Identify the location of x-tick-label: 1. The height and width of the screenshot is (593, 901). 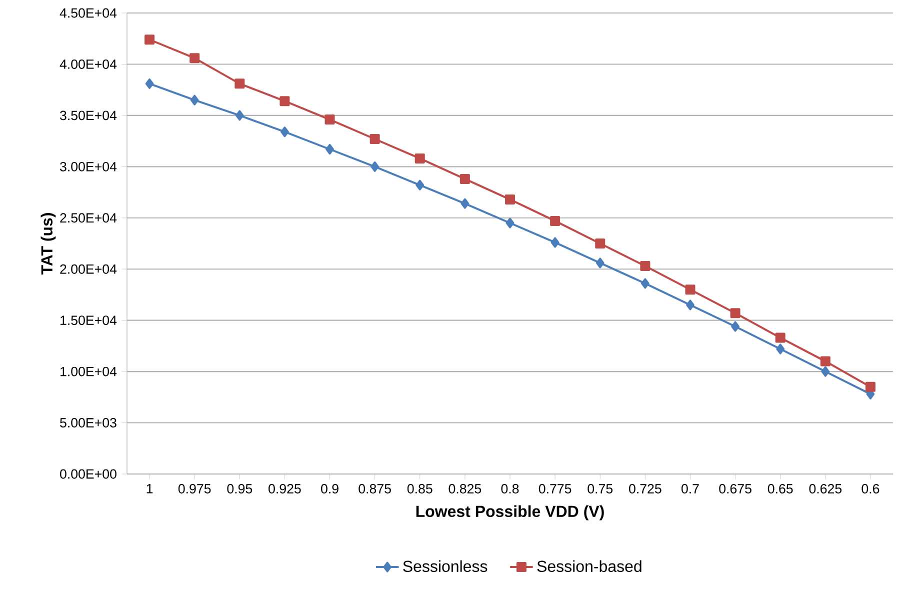
(149, 489).